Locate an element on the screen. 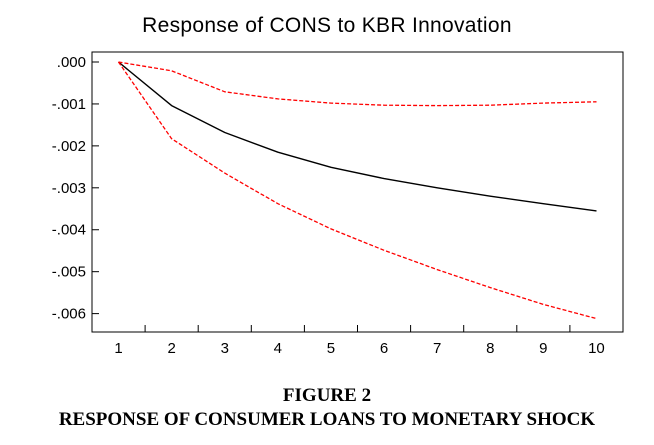 The image size is (654, 445). y-axis: .000 -.001 -.002 -.003 -.004 -.005 -.006 is located at coordinates (75, 188).